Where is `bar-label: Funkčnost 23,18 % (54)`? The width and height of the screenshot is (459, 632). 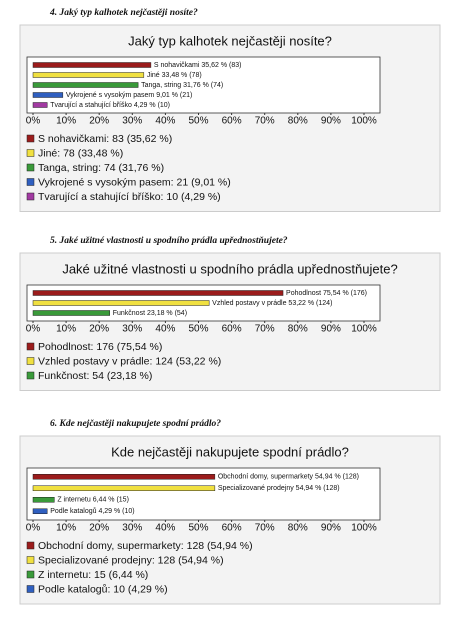 bar-label: Funkčnost 23,18 % (54) is located at coordinates (150, 313).